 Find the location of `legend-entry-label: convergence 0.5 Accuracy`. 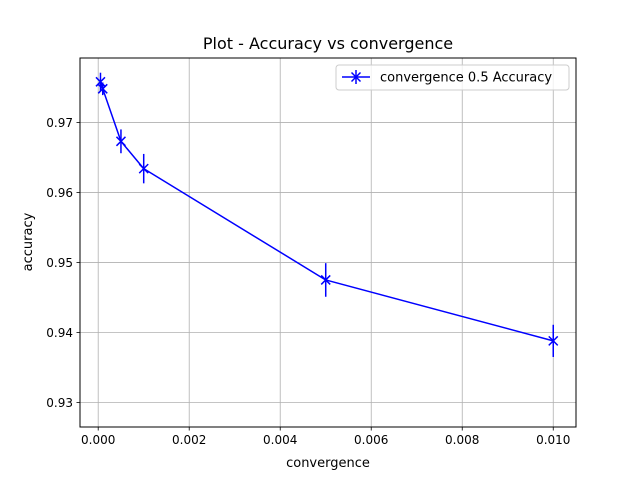

legend-entry-label: convergence 0.5 Accuracy is located at coordinates (466, 78).